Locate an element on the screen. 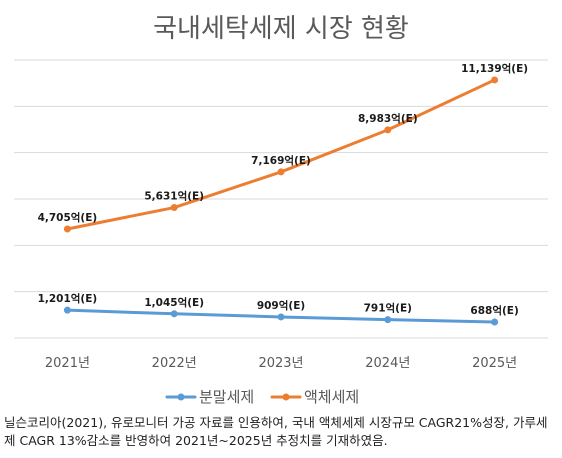  x-axis: 2021년 2022년 2023년 2024년 2025년 is located at coordinates (281, 363).